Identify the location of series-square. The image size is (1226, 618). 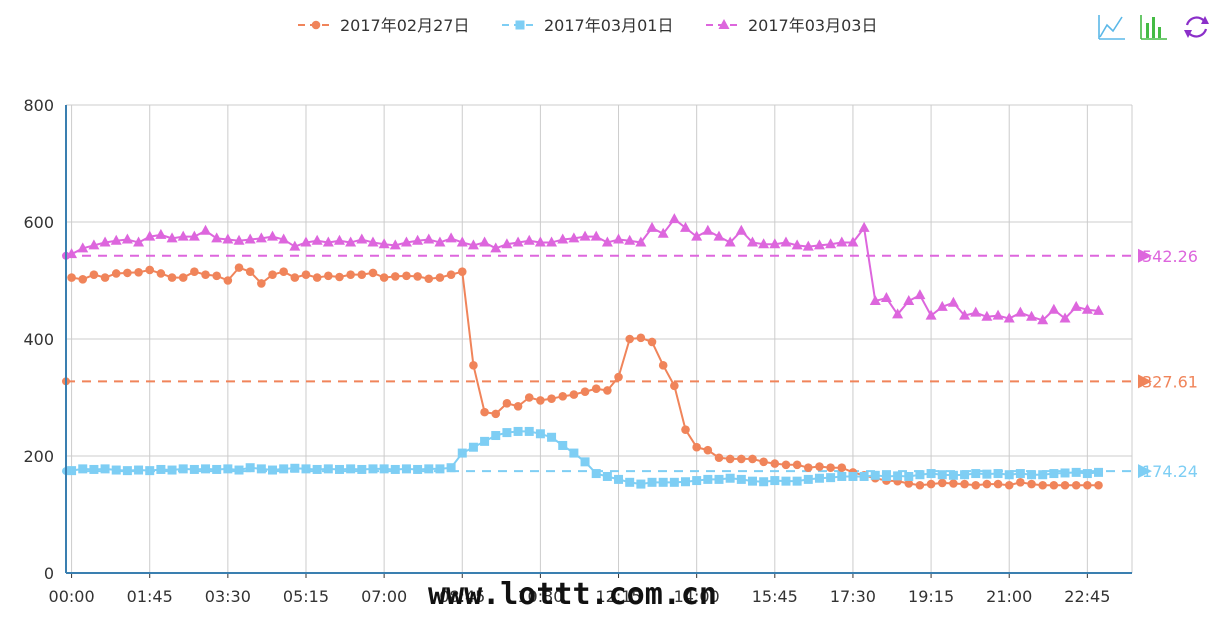
(585, 457).